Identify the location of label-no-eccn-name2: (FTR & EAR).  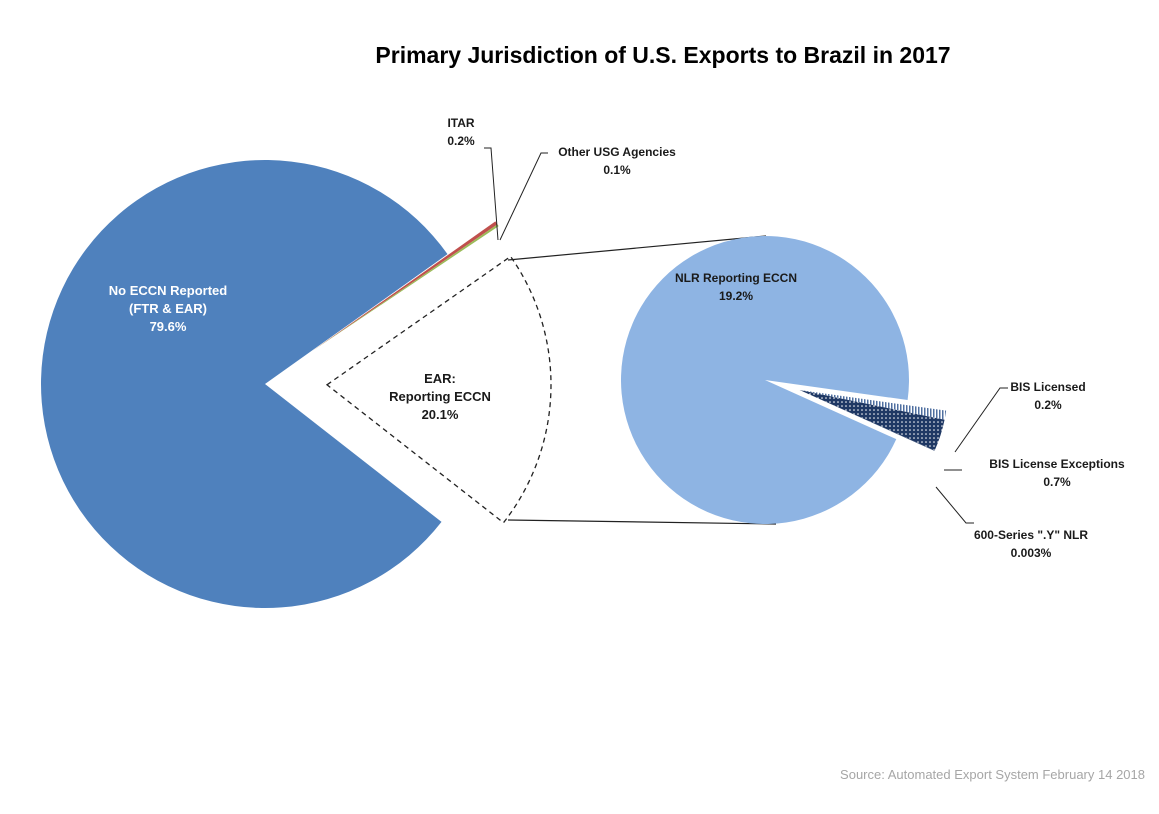
(168, 308).